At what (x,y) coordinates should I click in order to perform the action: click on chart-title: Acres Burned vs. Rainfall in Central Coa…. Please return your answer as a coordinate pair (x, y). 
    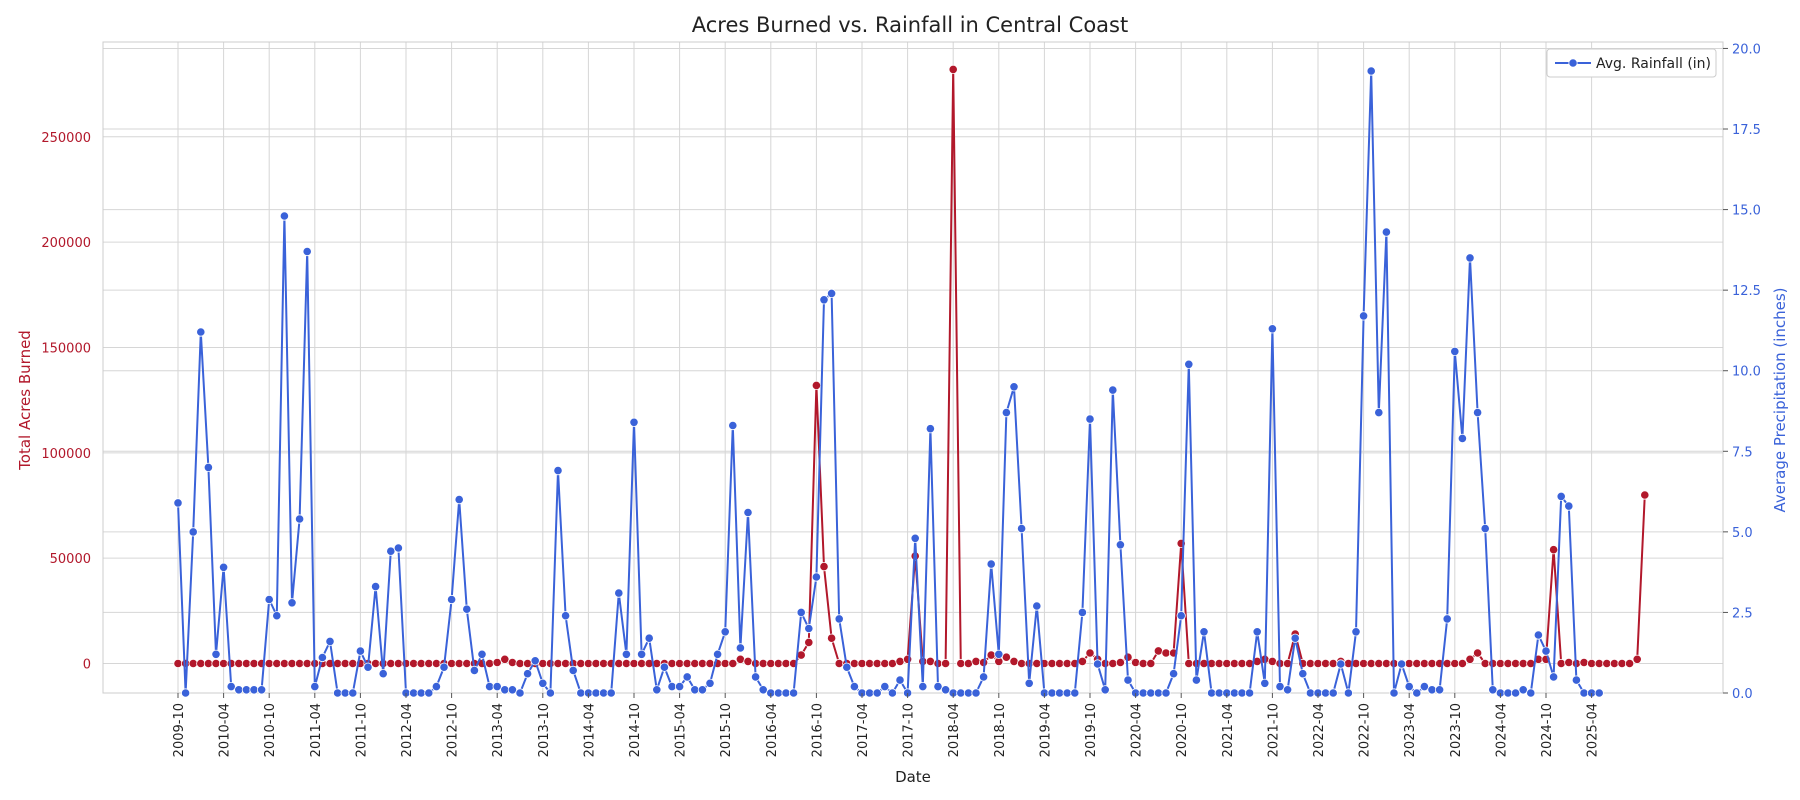
    Looking at the image, I should click on (910, 25).